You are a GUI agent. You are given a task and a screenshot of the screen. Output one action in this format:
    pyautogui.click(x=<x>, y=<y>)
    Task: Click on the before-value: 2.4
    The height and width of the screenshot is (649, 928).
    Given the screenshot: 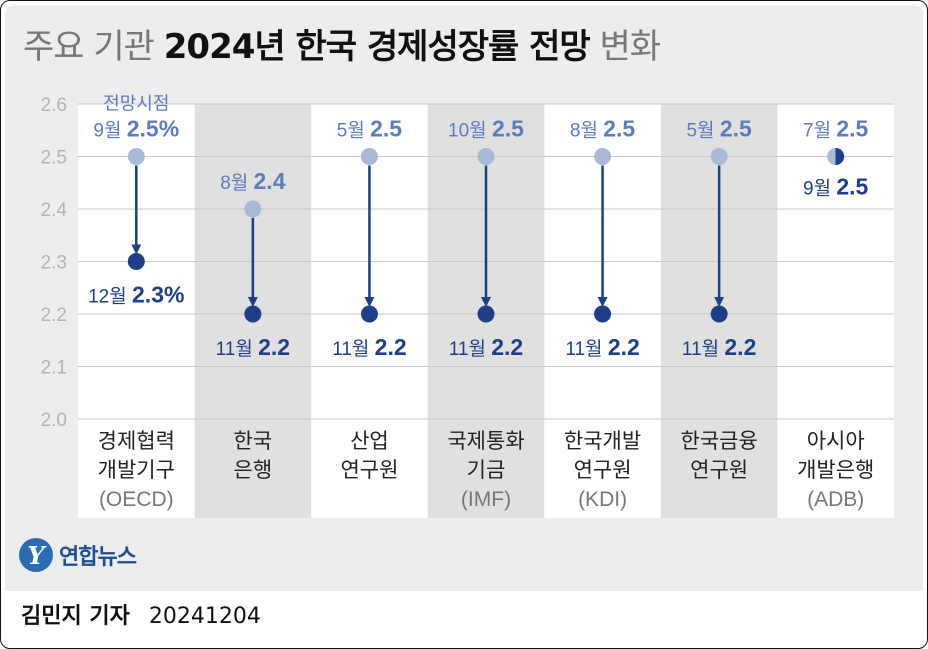 What is the action you would take?
    pyautogui.click(x=270, y=181)
    